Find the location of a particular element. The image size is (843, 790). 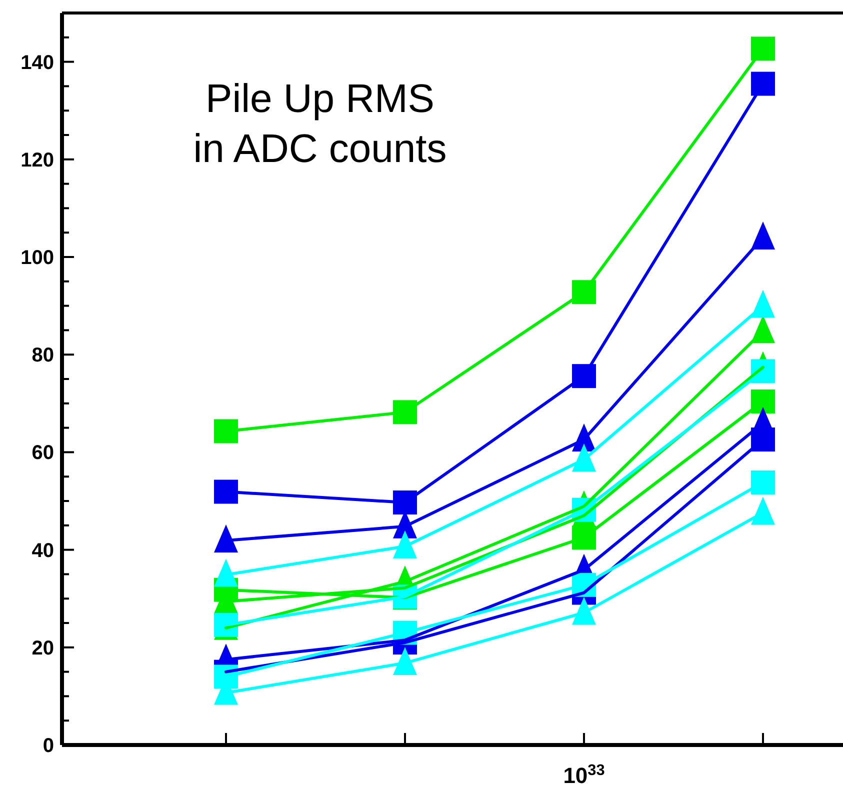

y-tick-label: 100 is located at coordinates (37, 258).